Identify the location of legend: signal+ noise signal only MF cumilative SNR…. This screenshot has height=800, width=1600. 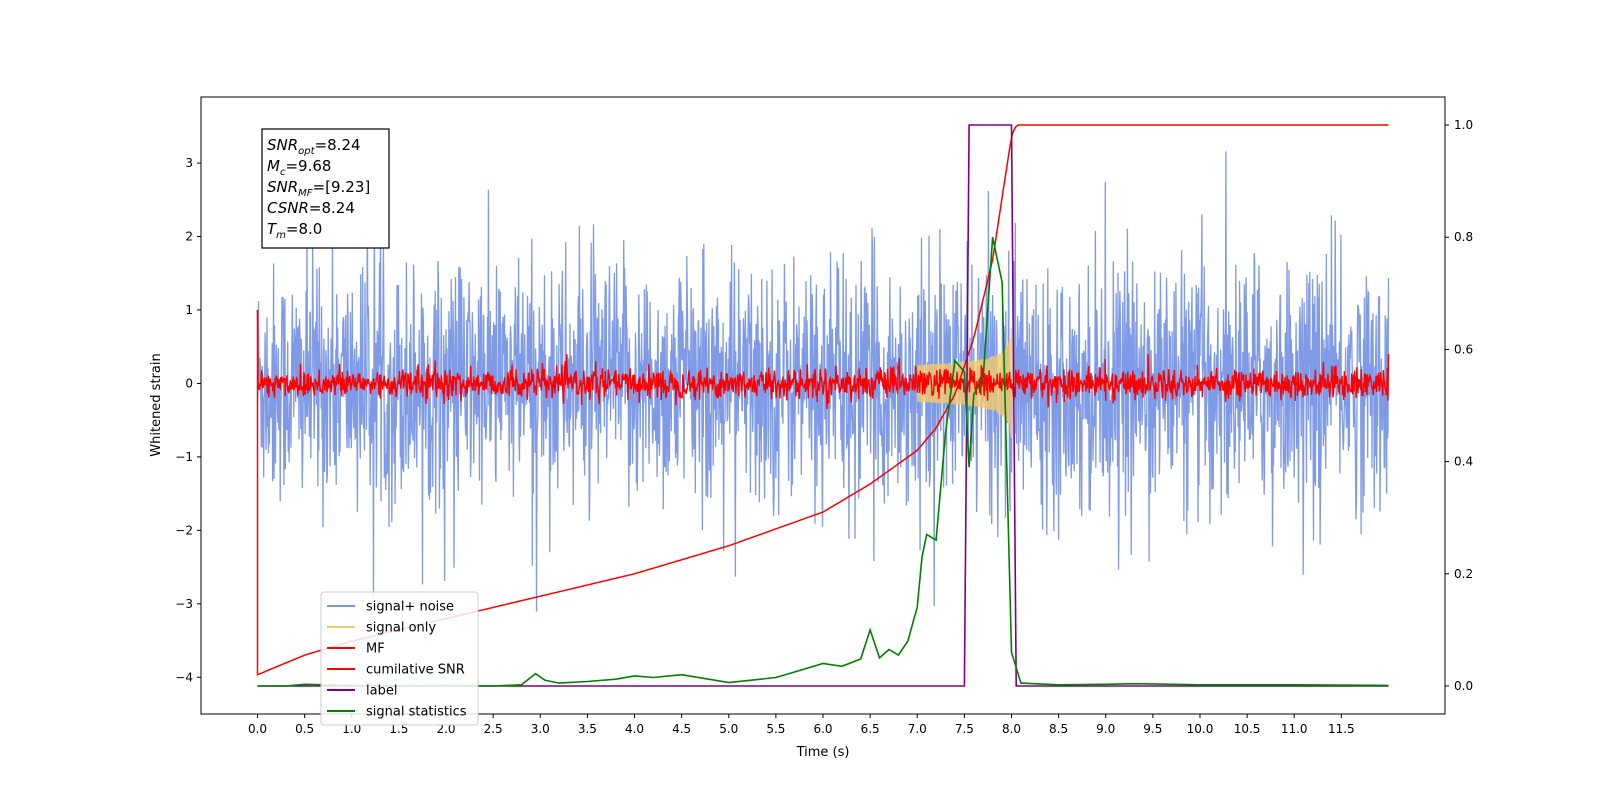
(399, 658).